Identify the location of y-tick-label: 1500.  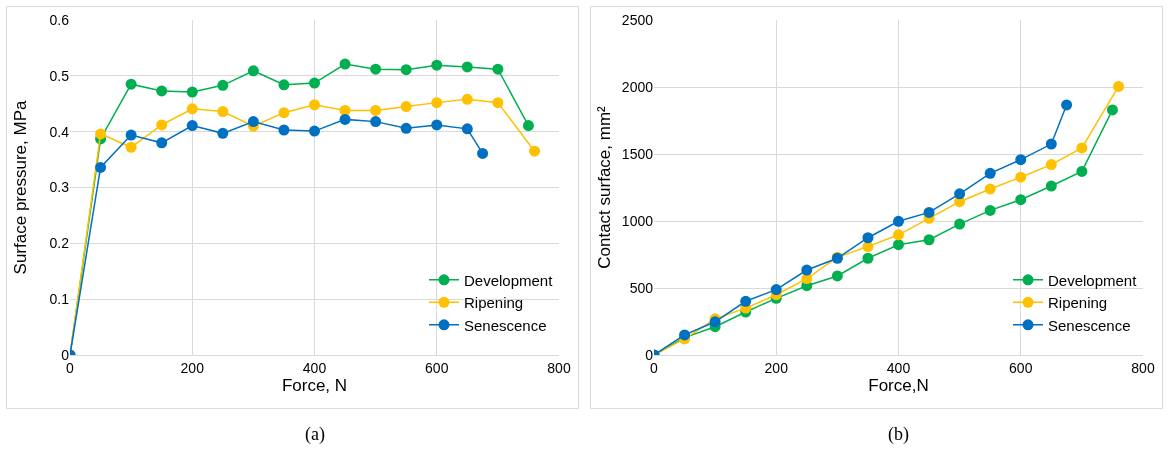
(637, 153).